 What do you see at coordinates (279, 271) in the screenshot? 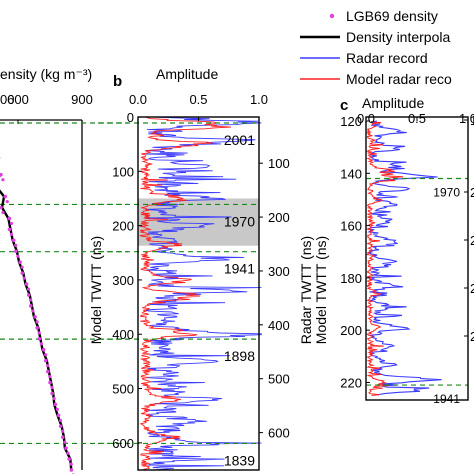
I see `panel-b-y2-tick-label: 300` at bounding box center [279, 271].